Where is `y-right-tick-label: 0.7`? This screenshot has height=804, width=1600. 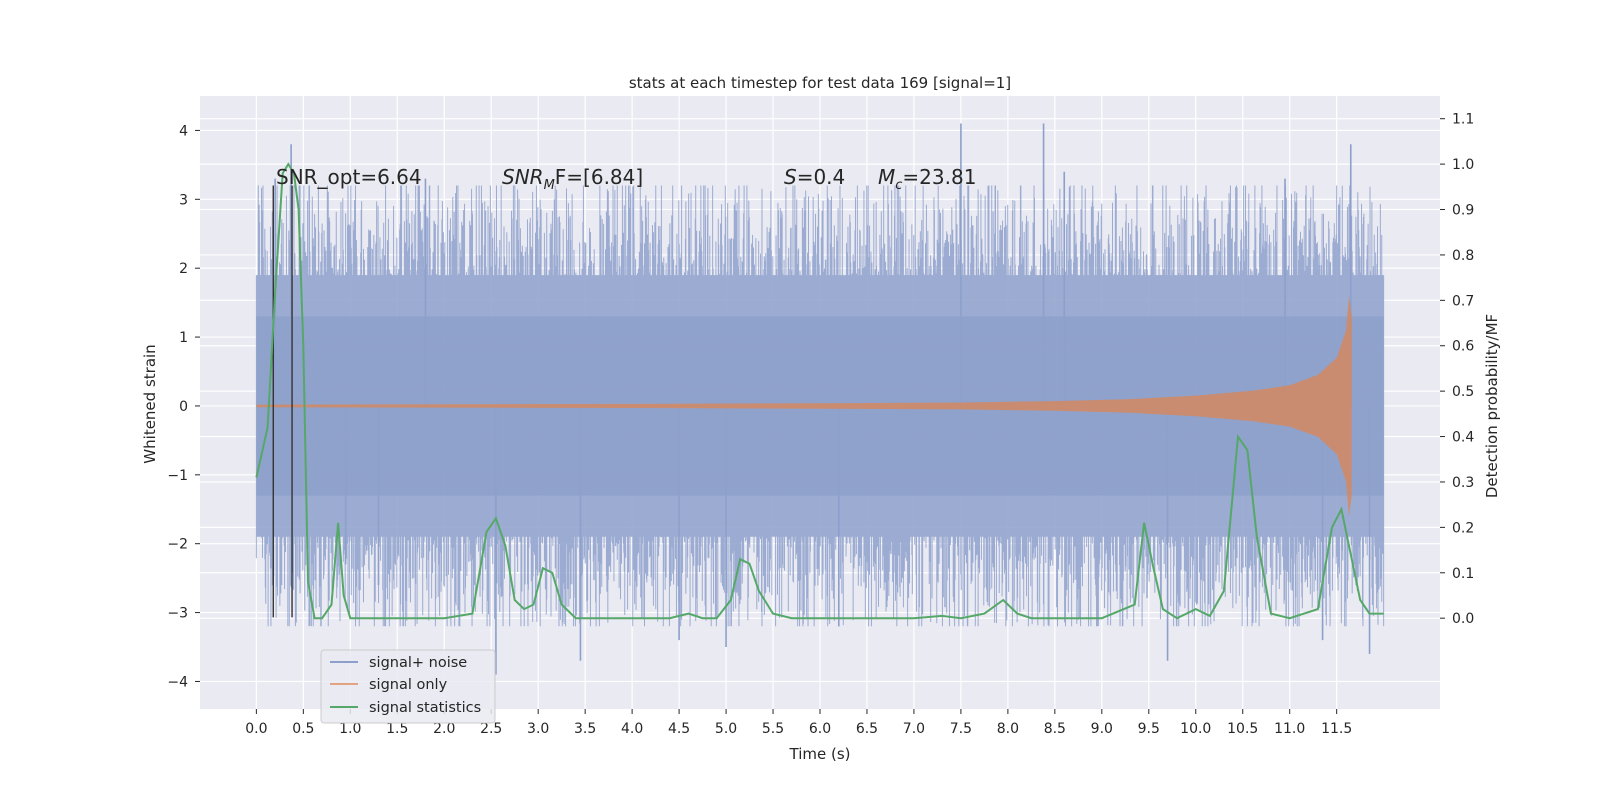
y-right-tick-label: 0.7 is located at coordinates (1463, 301).